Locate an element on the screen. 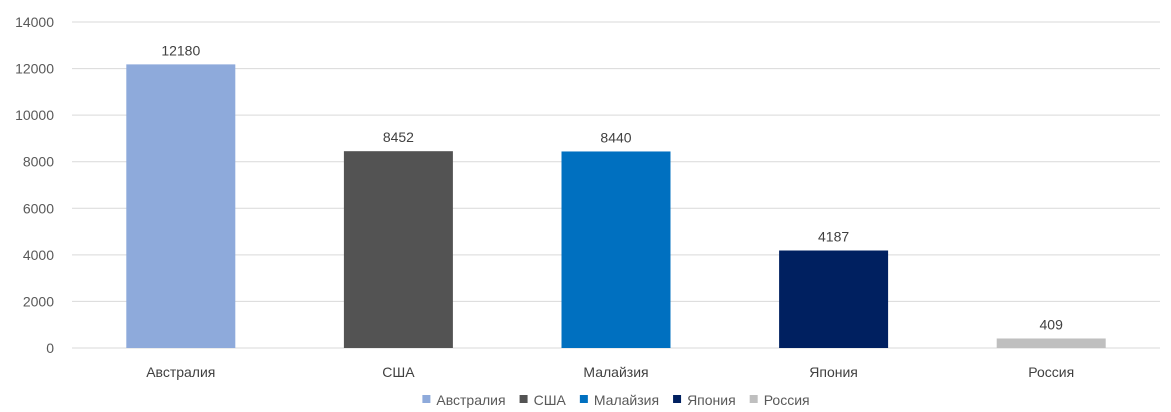 The image size is (1171, 412). y-tick-label: 4000 is located at coordinates (38, 255).